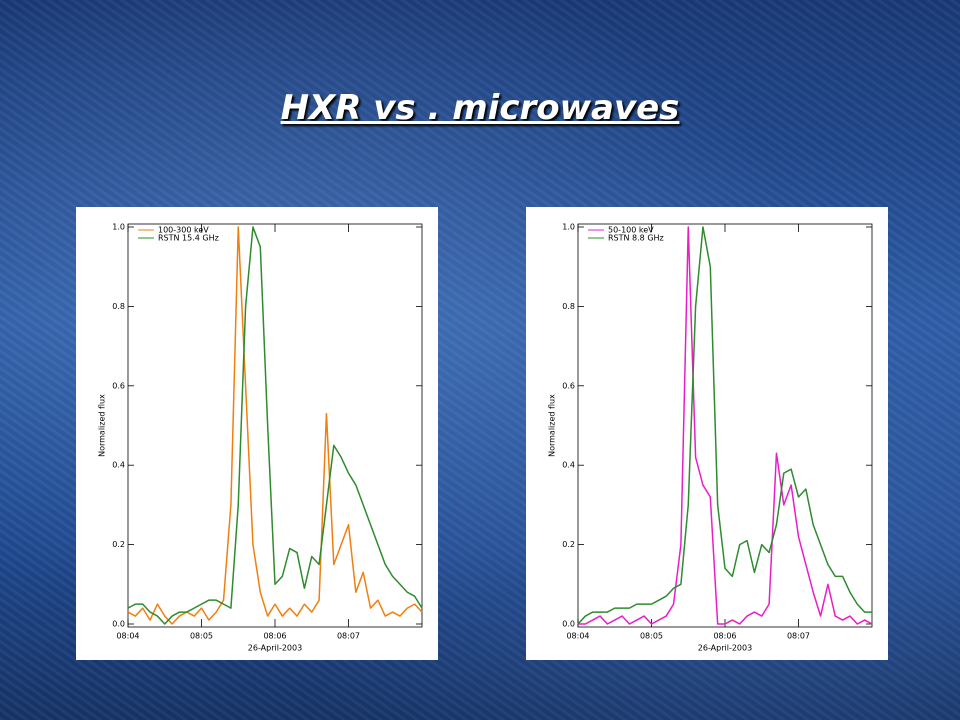  Describe the element at coordinates (636, 238) in the screenshot. I see `legend-label: RSTN 8.8 GHz` at that location.